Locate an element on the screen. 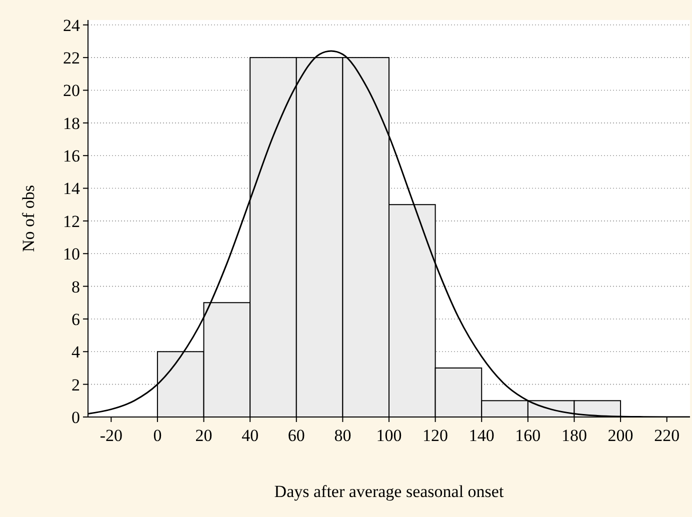 This screenshot has height=517, width=692. x-tick-label: 0 is located at coordinates (157, 435).